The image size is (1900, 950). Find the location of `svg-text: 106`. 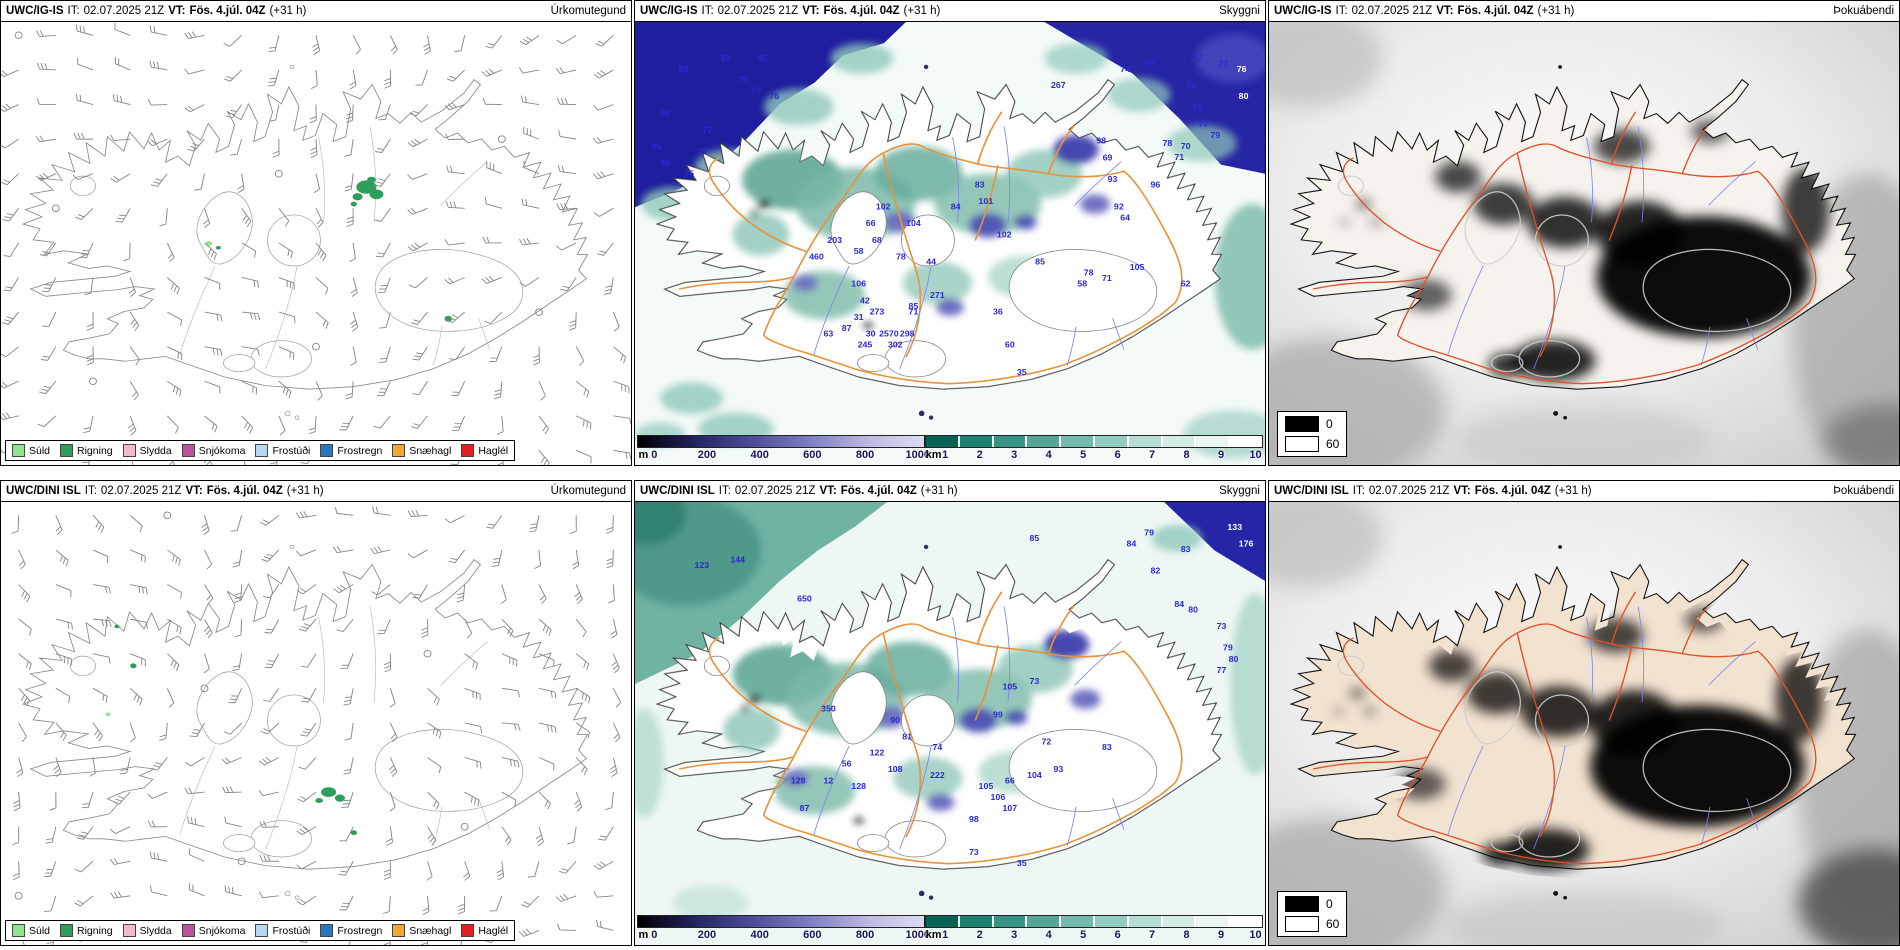

svg-text: 106 is located at coordinates (998, 797).